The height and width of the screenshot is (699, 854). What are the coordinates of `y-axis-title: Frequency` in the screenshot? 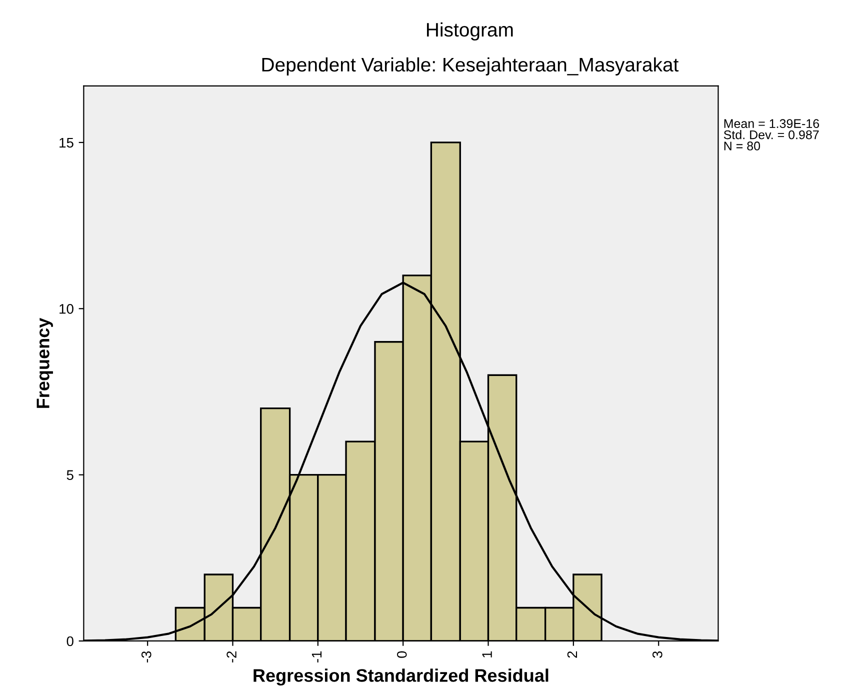 It's located at (44, 363).